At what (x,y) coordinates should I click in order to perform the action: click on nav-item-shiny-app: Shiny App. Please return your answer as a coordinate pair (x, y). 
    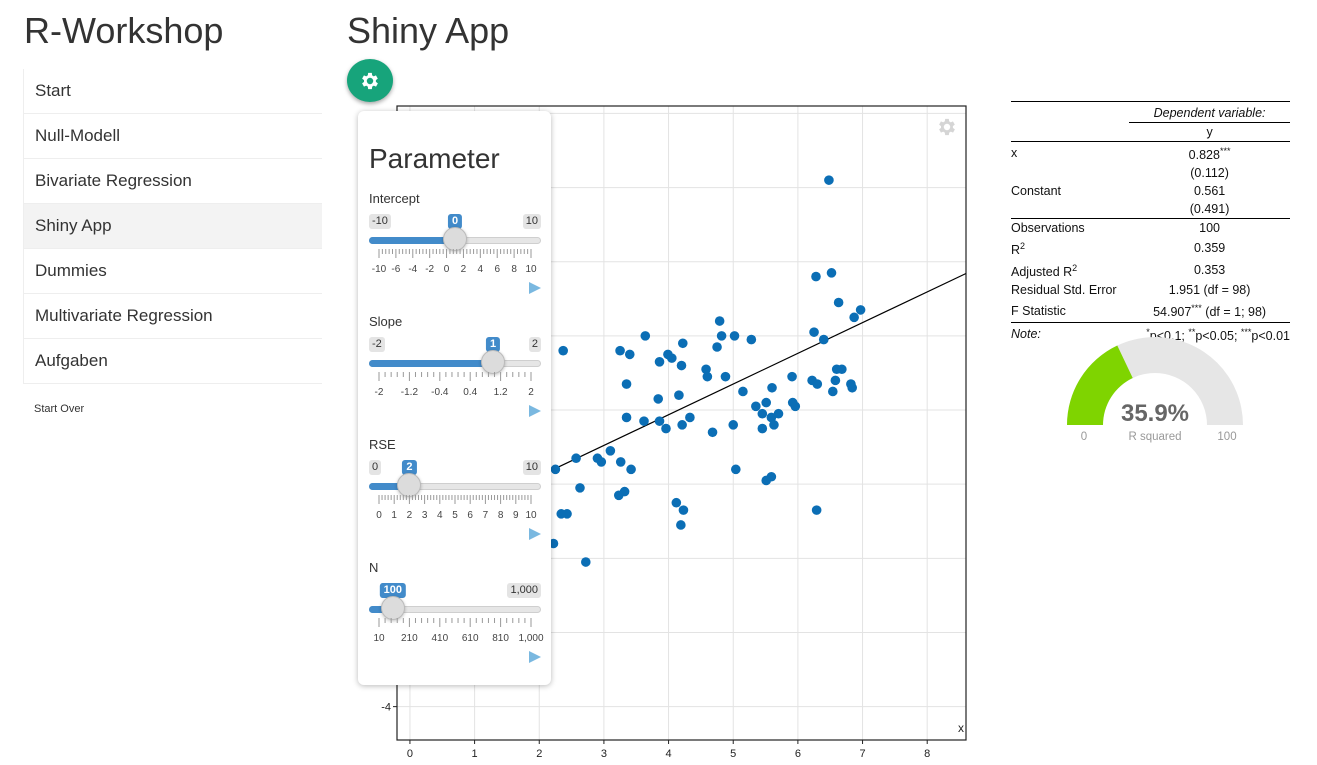
    Looking at the image, I should click on (173, 226).